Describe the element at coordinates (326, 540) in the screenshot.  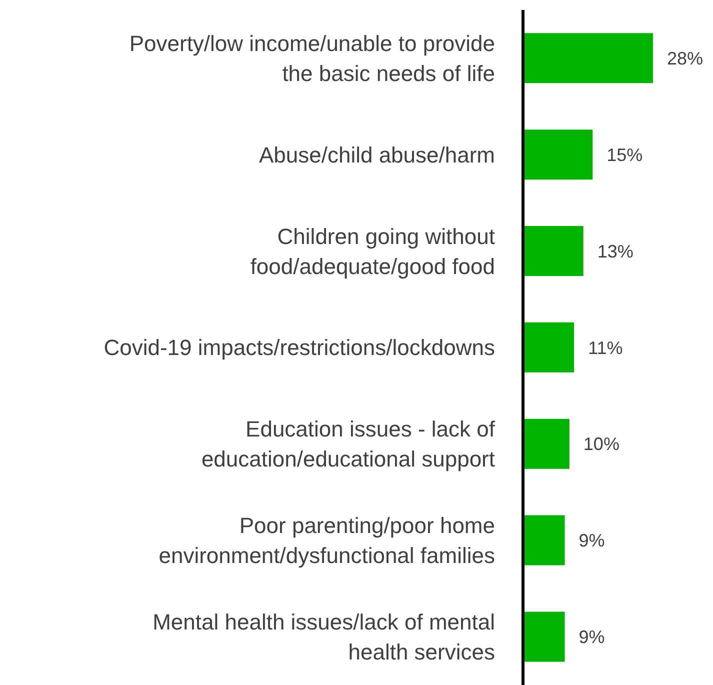
I see `y-tick-label: Poor parenting/poor home environment/dysfunctional families` at that location.